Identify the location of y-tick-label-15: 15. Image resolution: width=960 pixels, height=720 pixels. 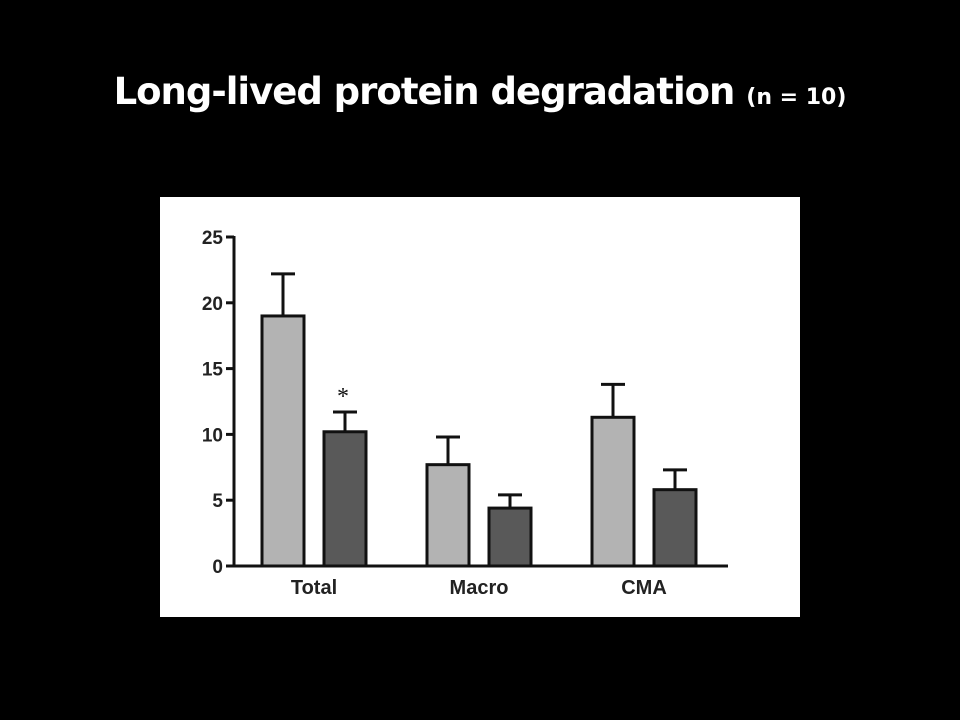
(213, 370).